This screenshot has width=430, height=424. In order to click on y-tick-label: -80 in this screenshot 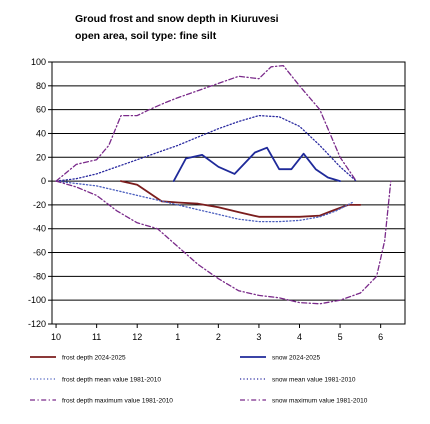, I will do `click(39, 276)`.